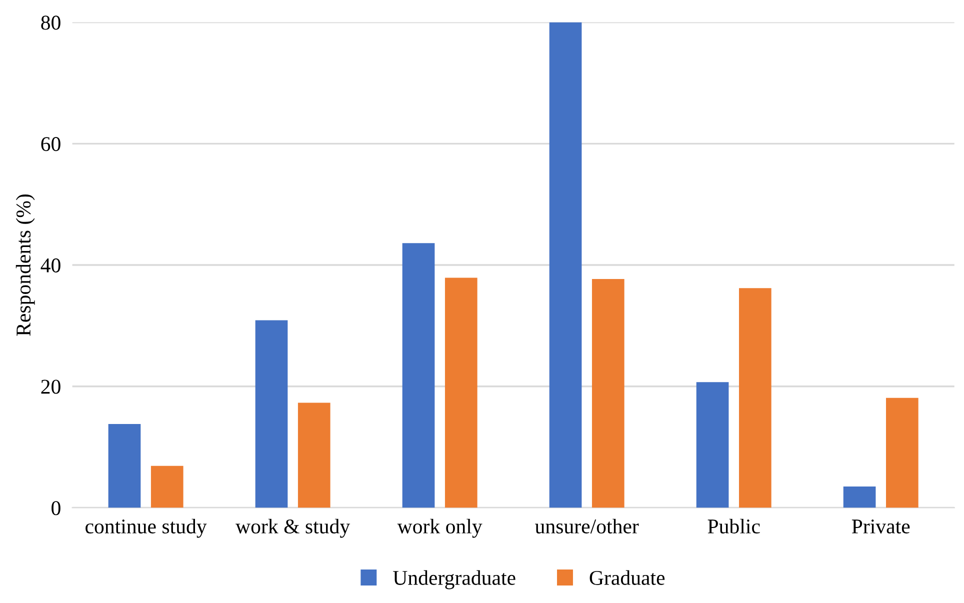 The image size is (964, 603). What do you see at coordinates (454, 580) in the screenshot?
I see `legend-label: Undergraduate` at bounding box center [454, 580].